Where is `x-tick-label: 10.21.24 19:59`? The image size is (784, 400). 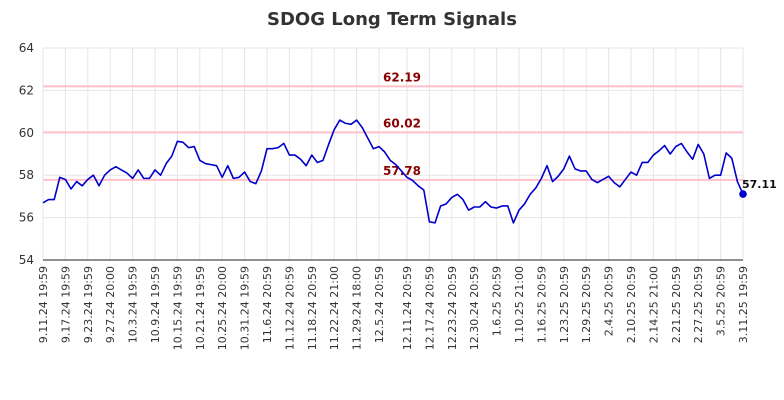
x-tick-label: 10.21.24 19:59 is located at coordinates (200, 308).